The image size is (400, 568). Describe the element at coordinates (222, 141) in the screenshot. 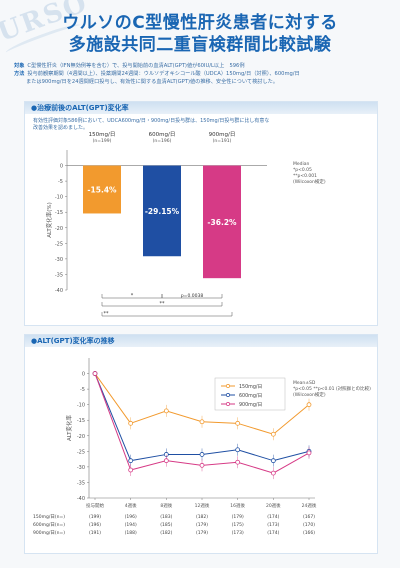

I see `n-label: (n=191)` at that location.